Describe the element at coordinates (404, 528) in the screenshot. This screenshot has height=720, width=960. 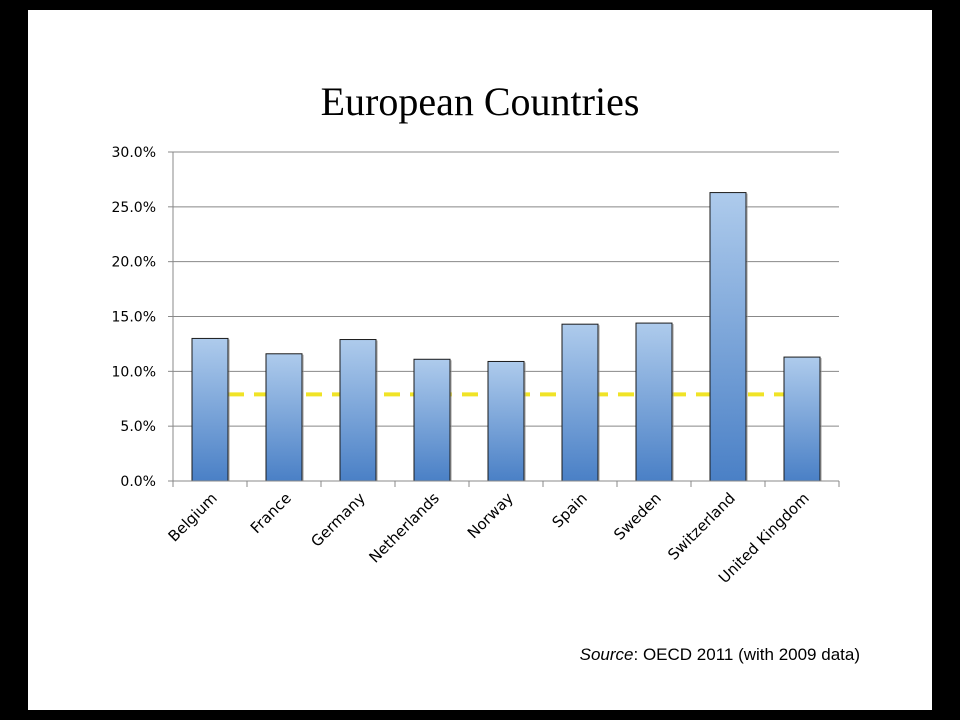
I see `x-tick-label: Netherlands` at that location.